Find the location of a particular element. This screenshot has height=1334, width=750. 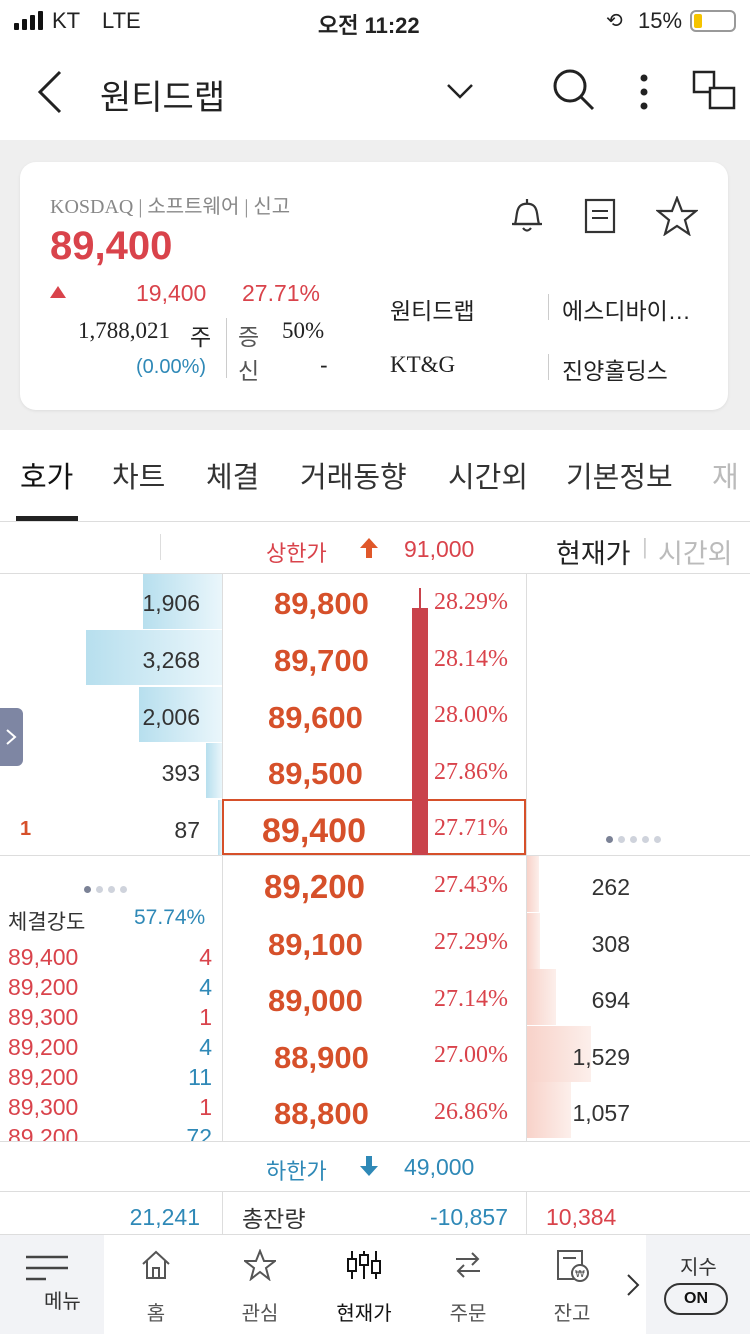

bid-pct: 26.86% is located at coordinates (471, 1112).